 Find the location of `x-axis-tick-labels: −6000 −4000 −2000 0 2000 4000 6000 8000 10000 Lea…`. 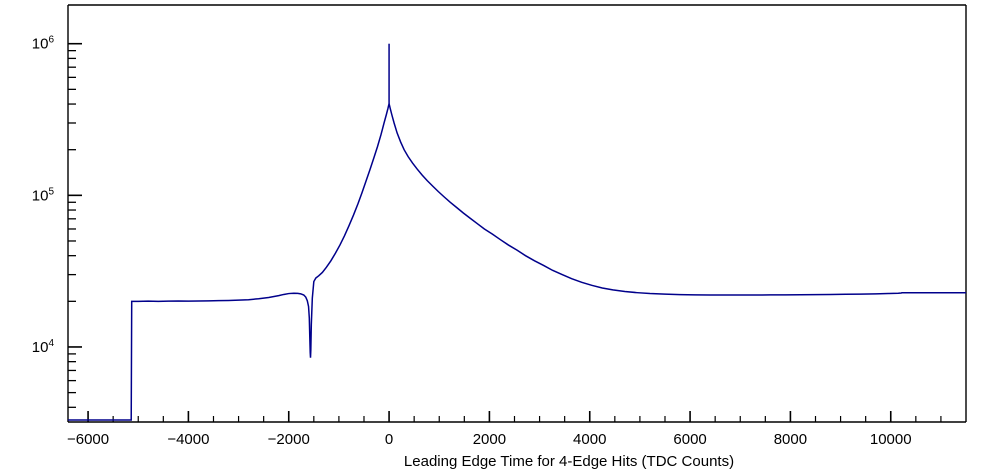

x-axis-tick-labels: −6000 −4000 −2000 0 2000 4000 6000 8000 10000 Lea… is located at coordinates (489, 450).